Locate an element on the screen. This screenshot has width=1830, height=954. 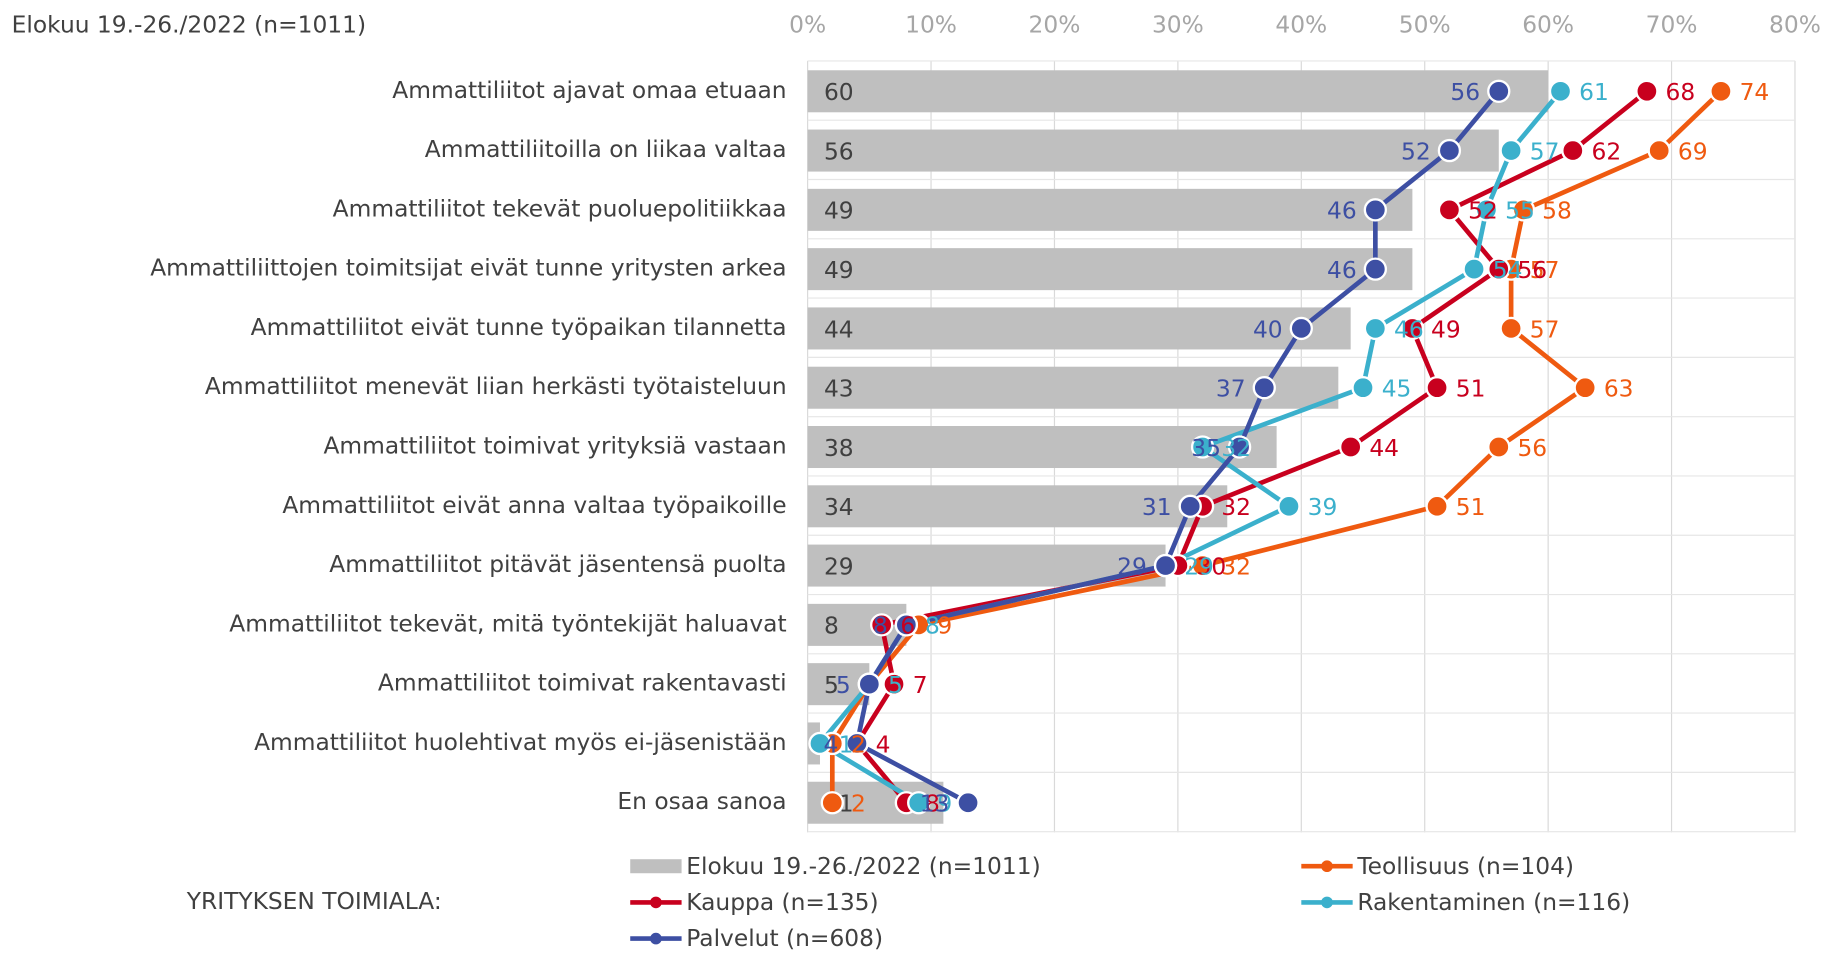
x-tick-label: 20% is located at coordinates (1055, 24).